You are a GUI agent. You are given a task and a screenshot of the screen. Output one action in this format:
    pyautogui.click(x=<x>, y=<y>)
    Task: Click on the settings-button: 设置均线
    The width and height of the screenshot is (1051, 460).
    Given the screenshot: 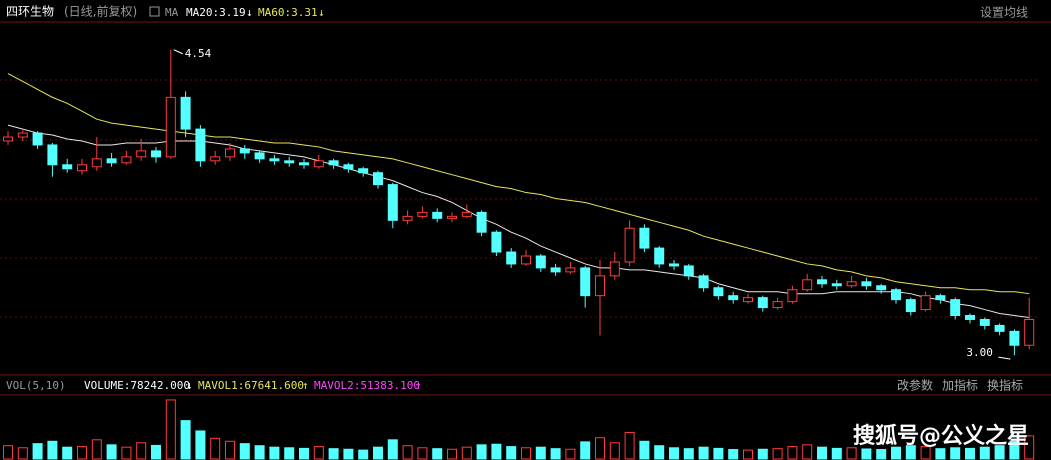 What is the action you would take?
    pyautogui.click(x=1004, y=13)
    